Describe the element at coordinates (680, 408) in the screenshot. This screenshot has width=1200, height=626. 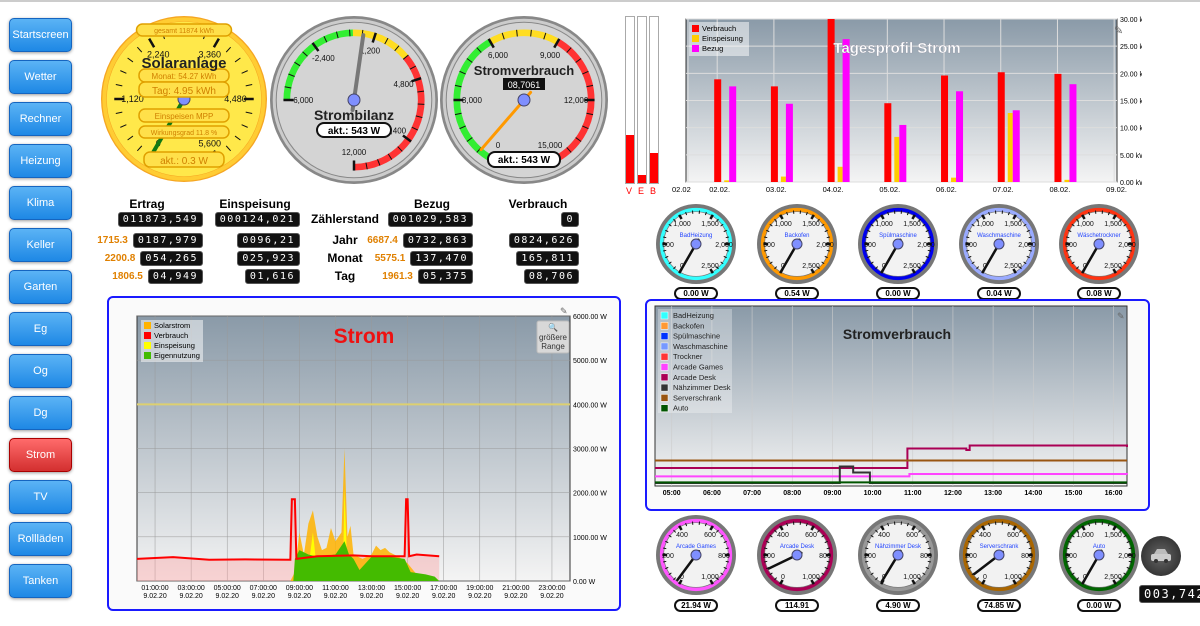
I see `legend-label: Auto` at that location.